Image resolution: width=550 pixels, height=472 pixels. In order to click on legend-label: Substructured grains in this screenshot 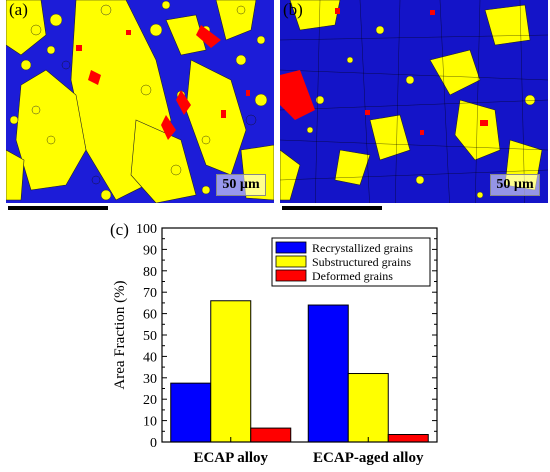, I will do `click(361, 262)`.